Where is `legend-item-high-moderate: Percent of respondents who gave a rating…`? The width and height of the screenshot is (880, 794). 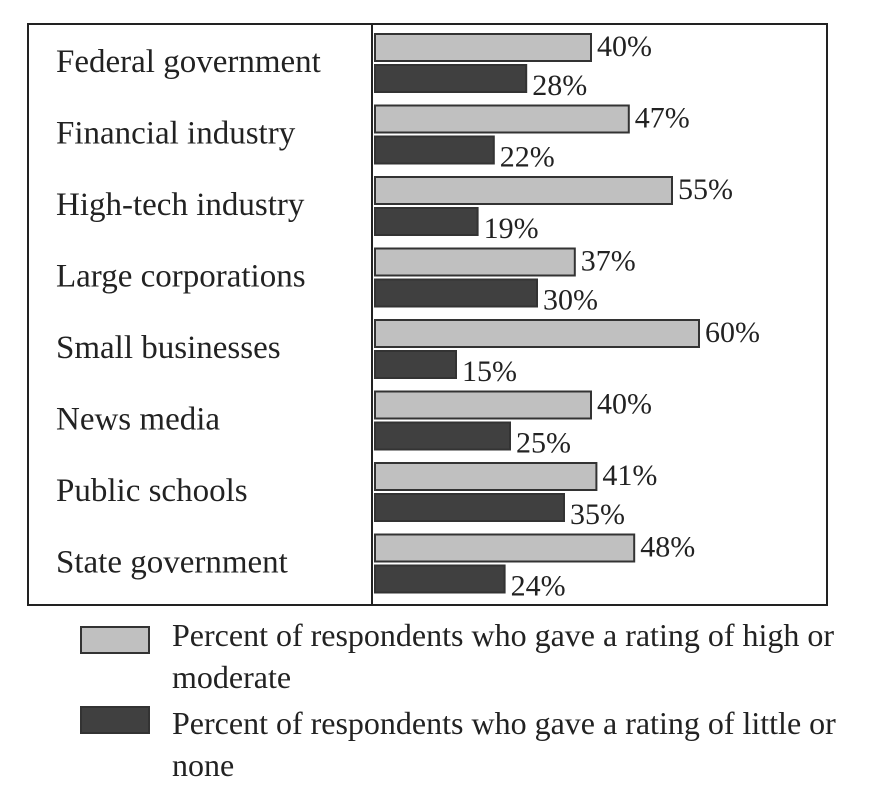 legend-item-high-moderate: Percent of respondents who gave a rating… is located at coordinates (470, 661).